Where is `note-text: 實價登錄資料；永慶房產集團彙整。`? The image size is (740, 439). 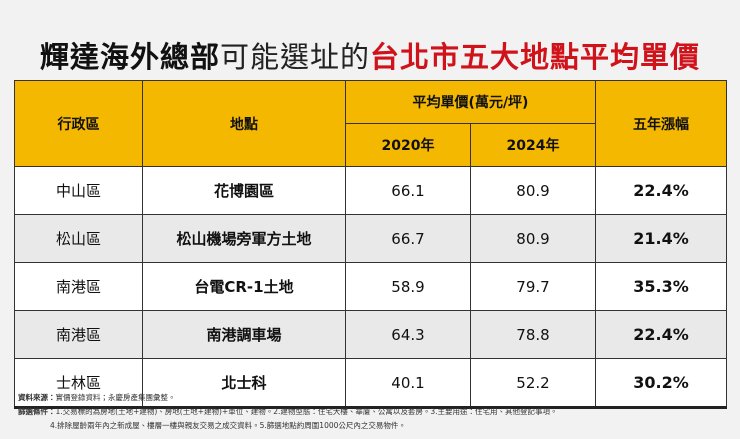
note-text: 實價登錄資料；永慶房產集團彙整。 is located at coordinates (115, 397).